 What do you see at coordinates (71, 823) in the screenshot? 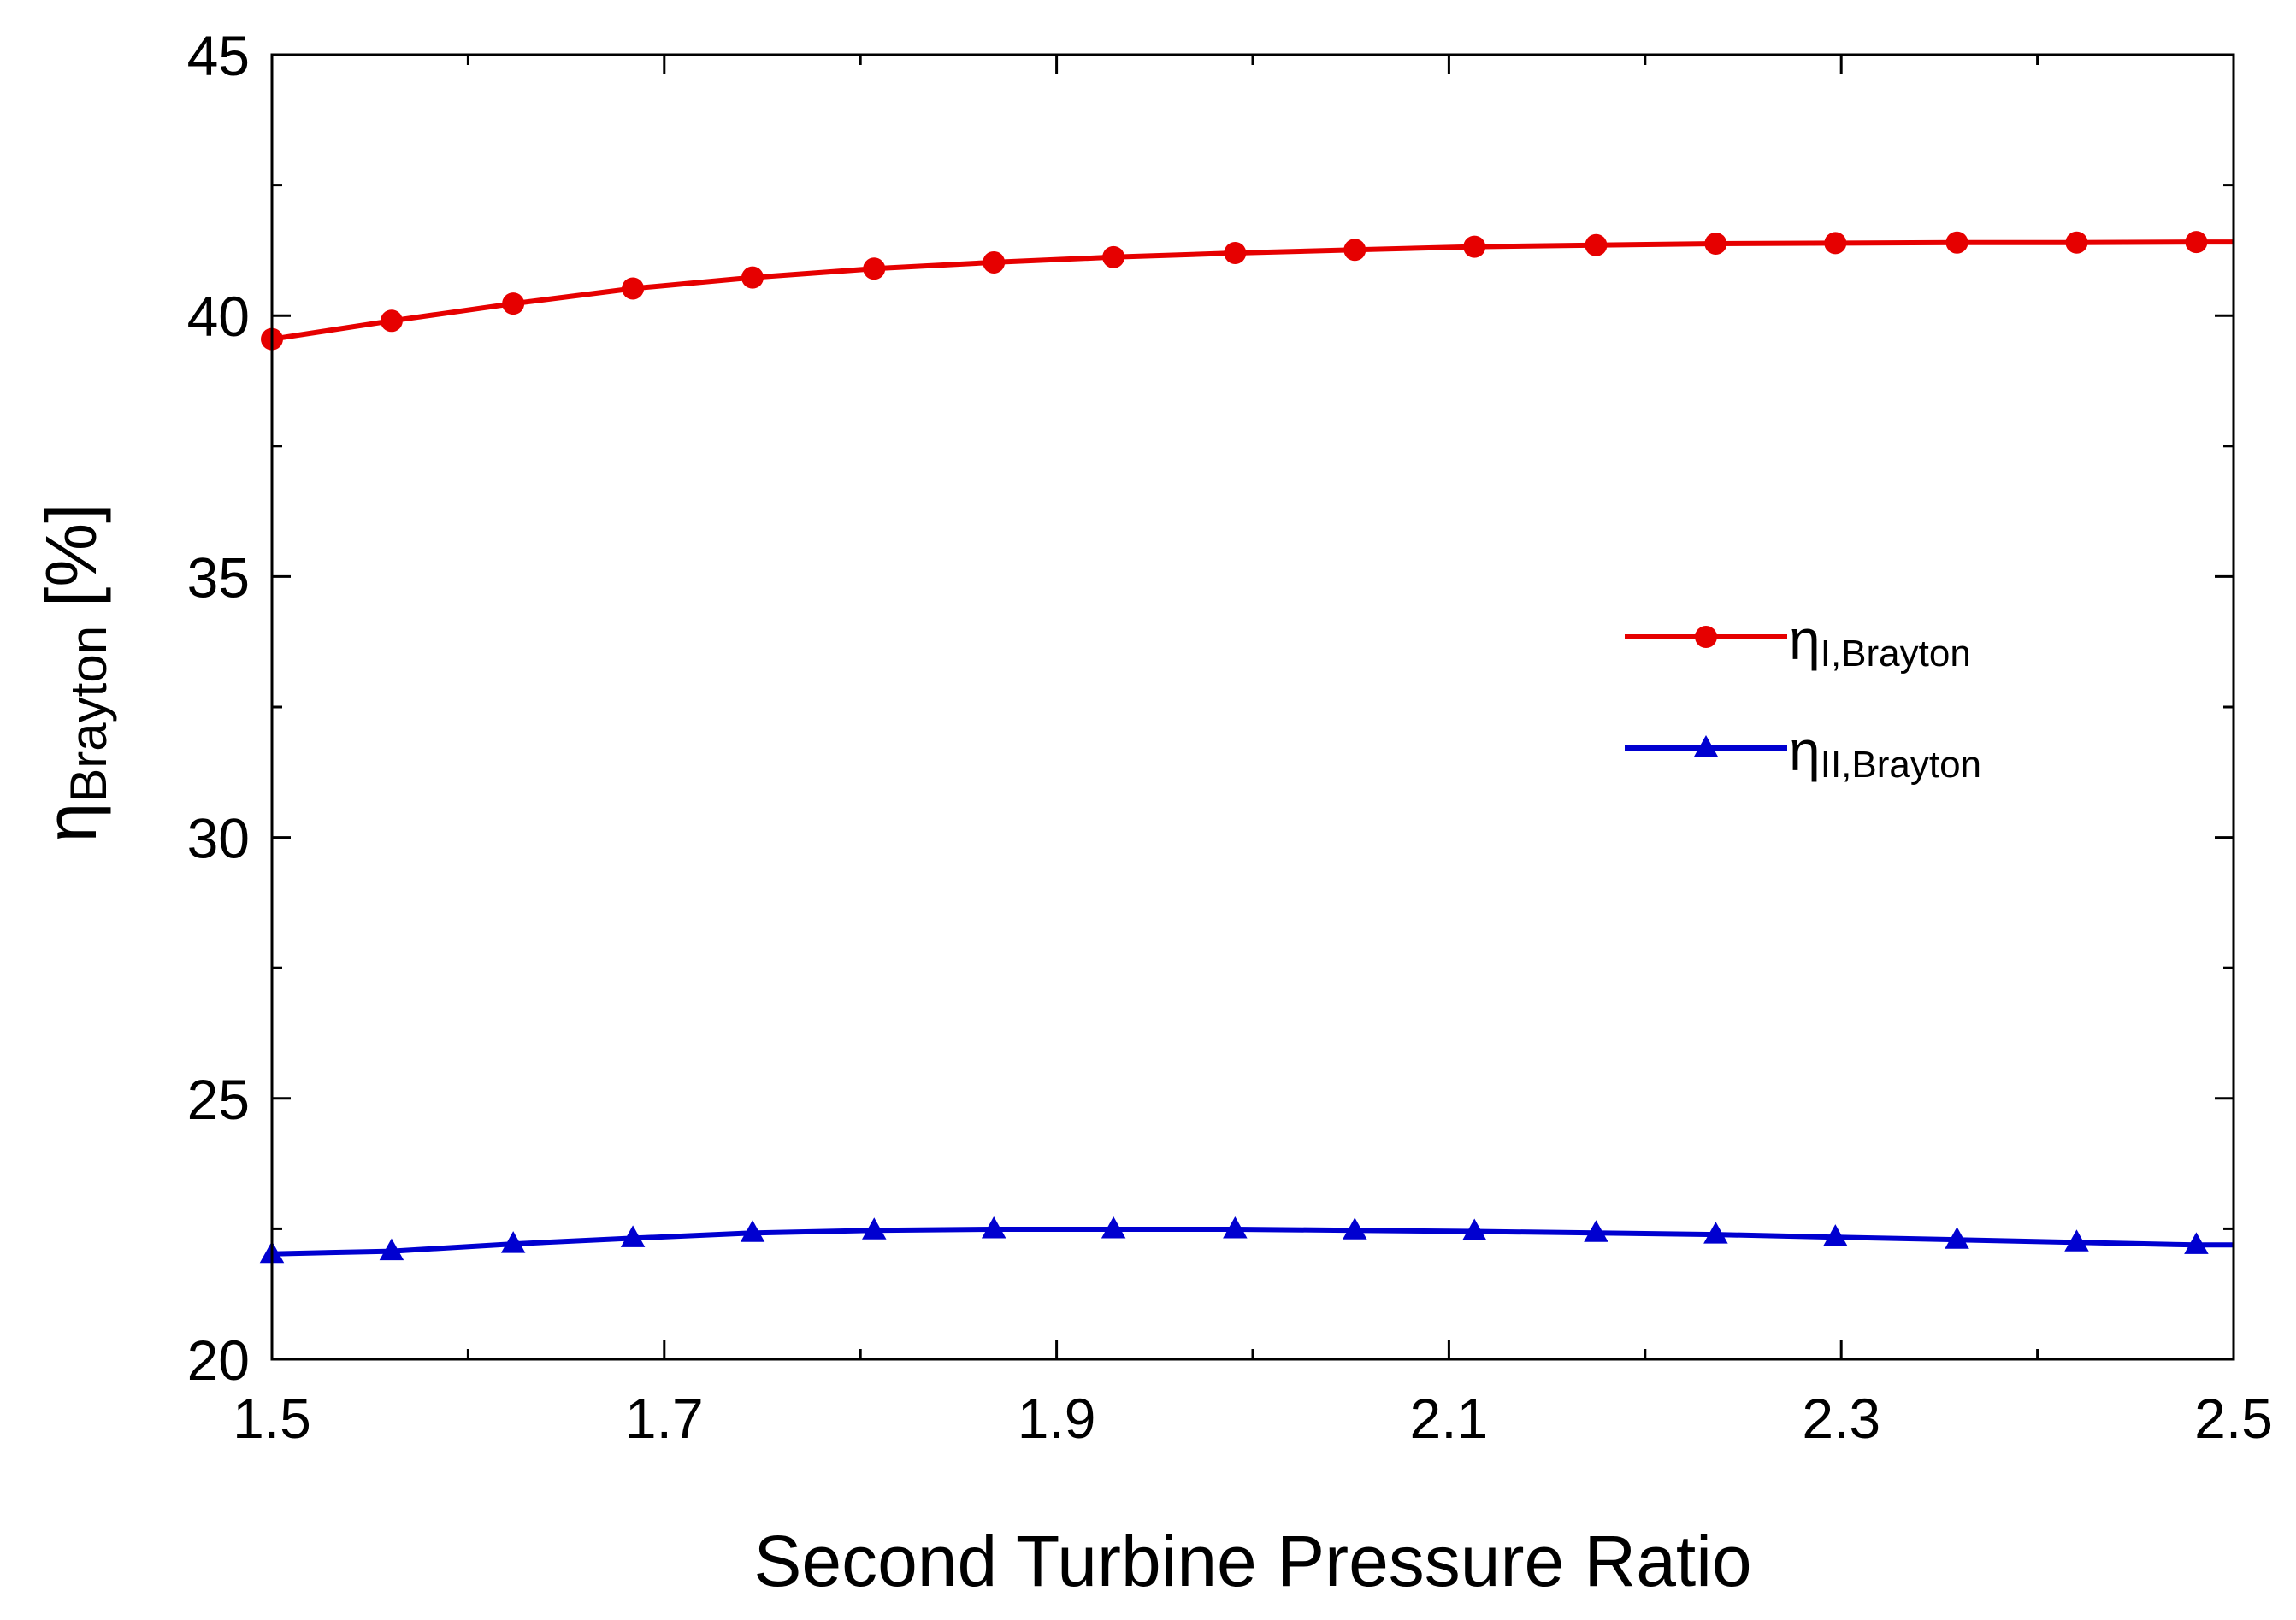
I see `y-axis-symbol: η` at bounding box center [71, 823].